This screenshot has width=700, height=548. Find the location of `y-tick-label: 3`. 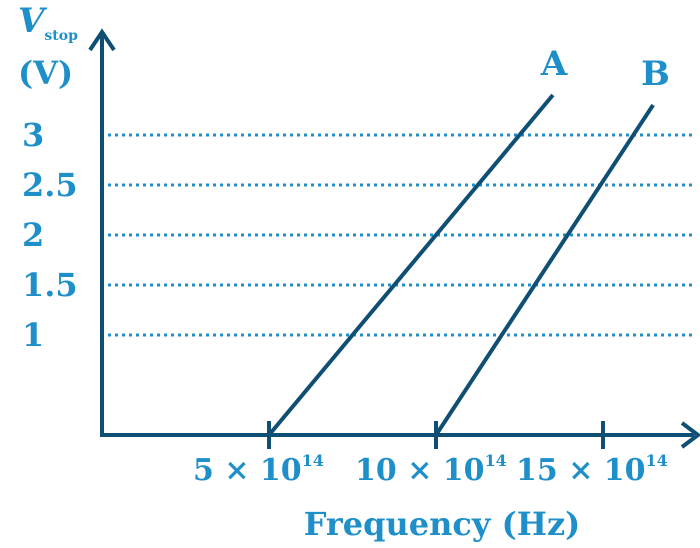

y-tick-label: 3 is located at coordinates (33, 135).